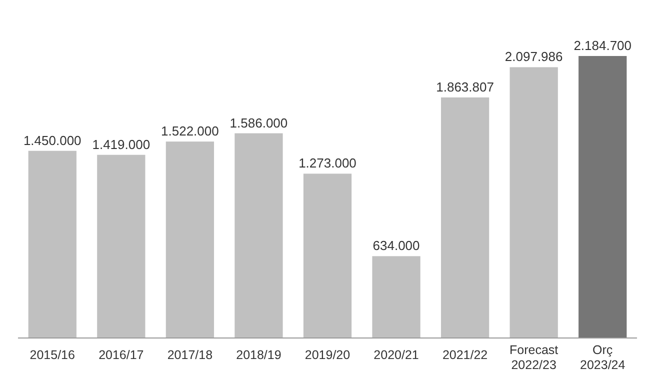 The image size is (655, 388). Describe the element at coordinates (396, 355) in the screenshot. I see `x-tick-label: 2020/21` at that location.